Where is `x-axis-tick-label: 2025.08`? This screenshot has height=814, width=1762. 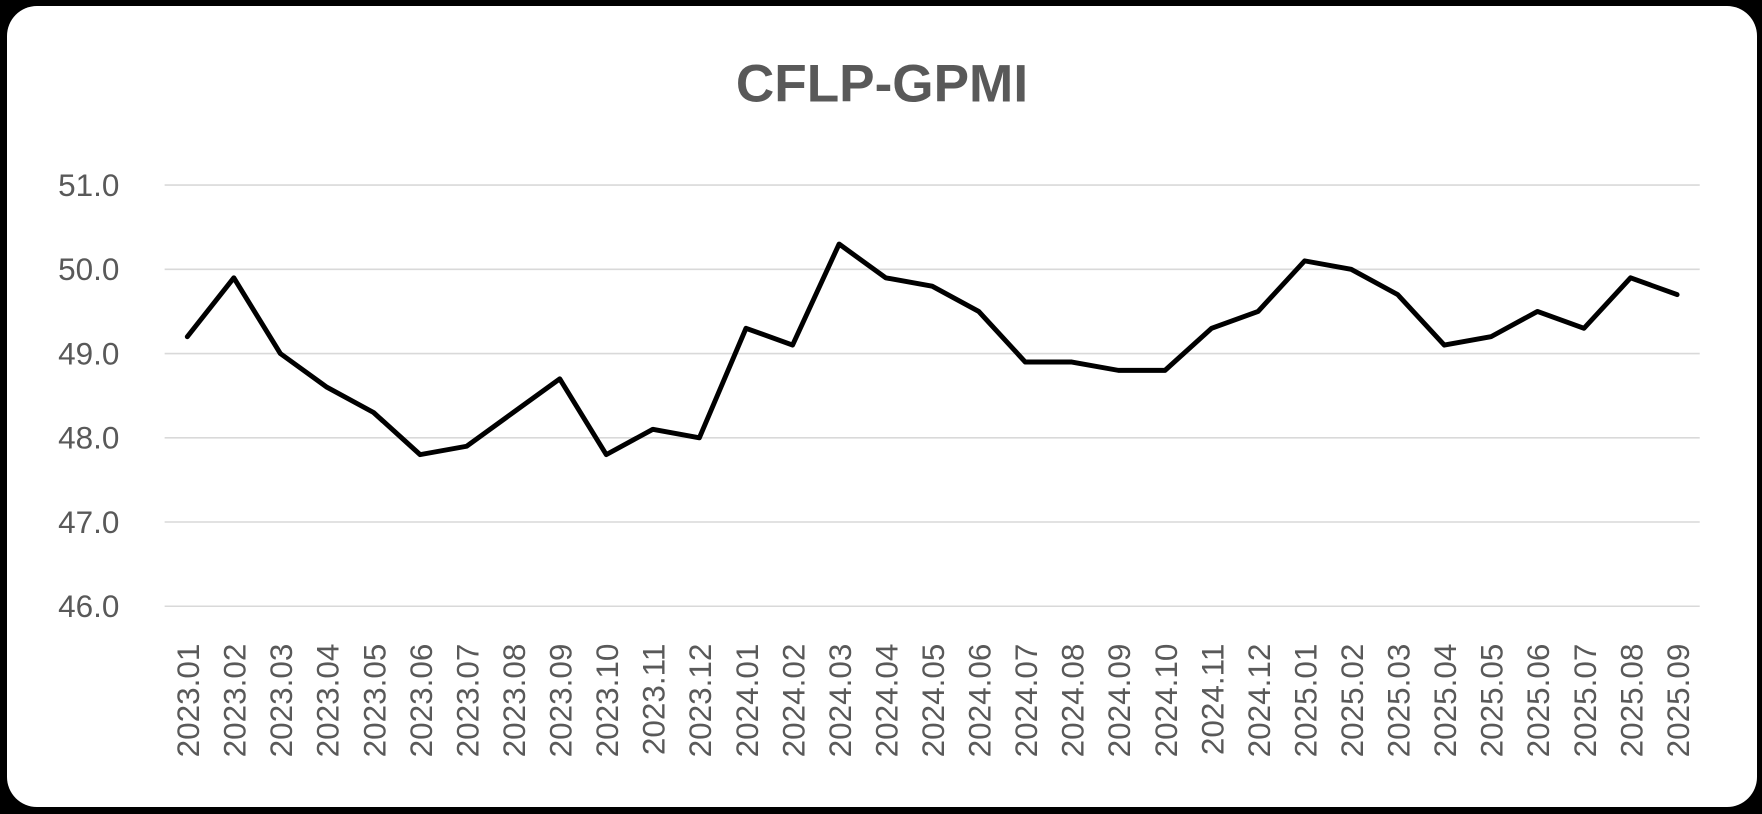
x-axis-tick-label: 2025.08 is located at coordinates (1631, 701).